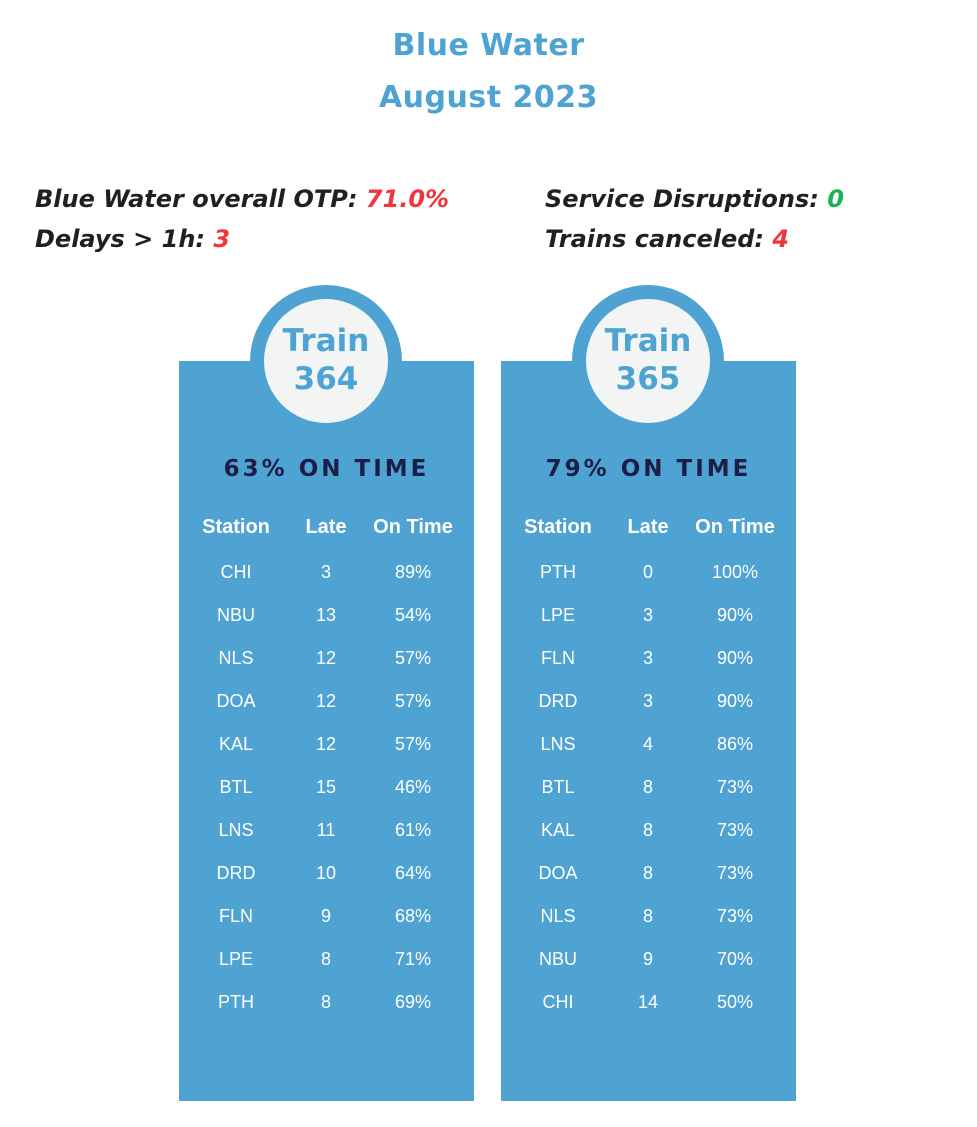  What do you see at coordinates (835, 199) in the screenshot?
I see `disruptions-value: 0` at bounding box center [835, 199].